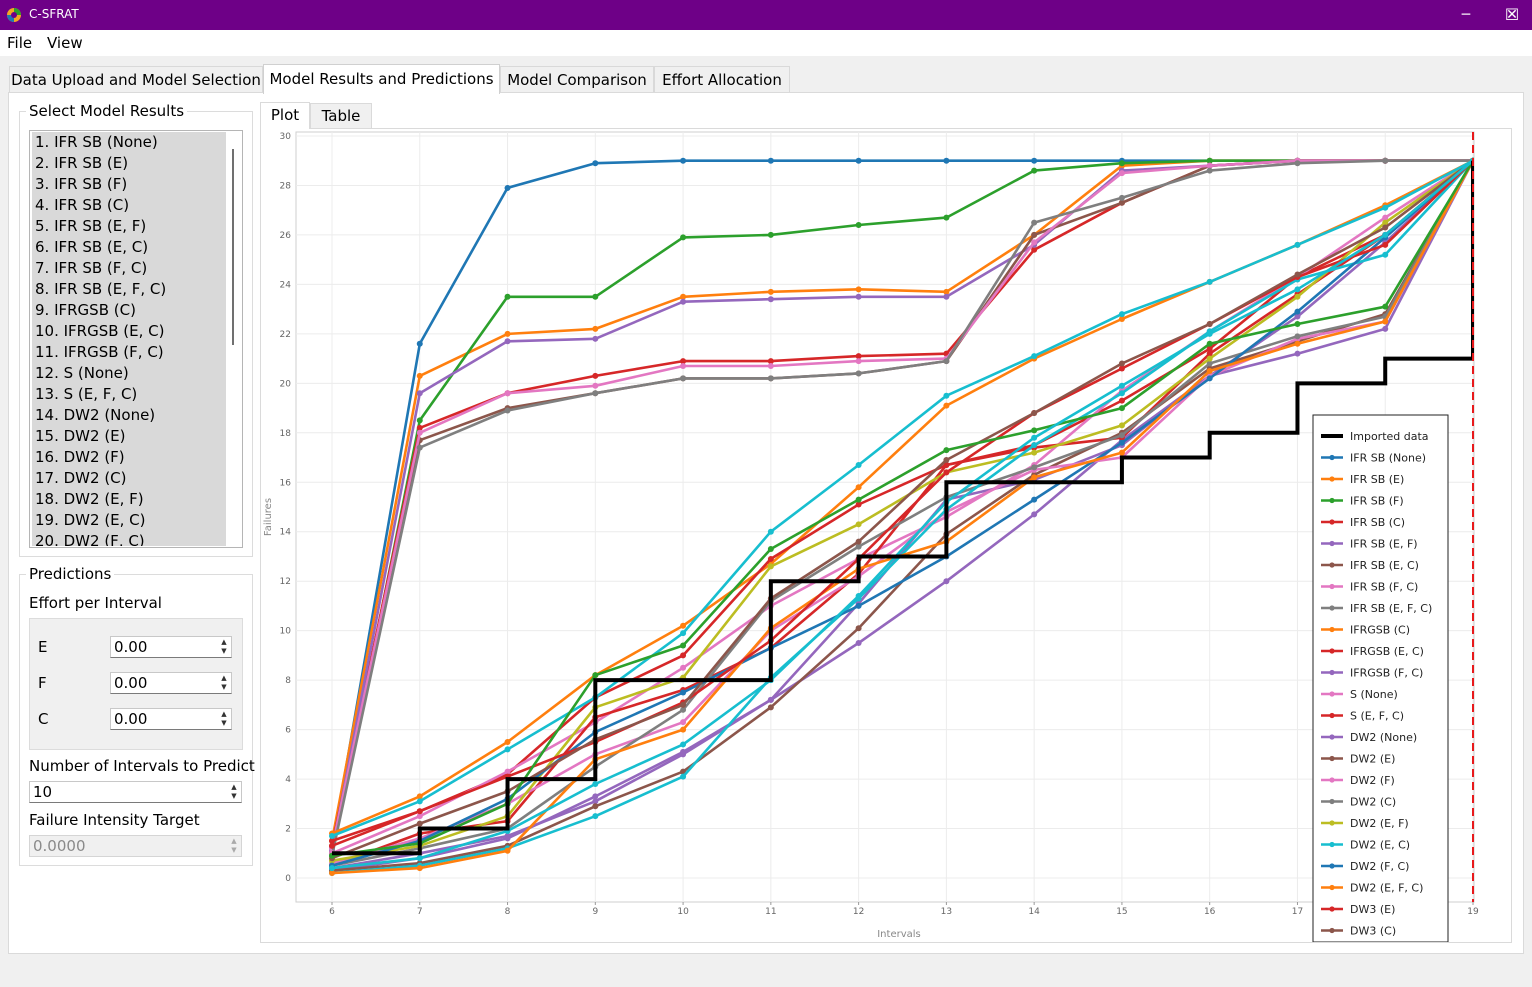 This screenshot has height=987, width=1532. What do you see at coordinates (171, 719) in the screenshot?
I see `effort-c-spinbox: 0.00 ▲ ▼` at bounding box center [171, 719].